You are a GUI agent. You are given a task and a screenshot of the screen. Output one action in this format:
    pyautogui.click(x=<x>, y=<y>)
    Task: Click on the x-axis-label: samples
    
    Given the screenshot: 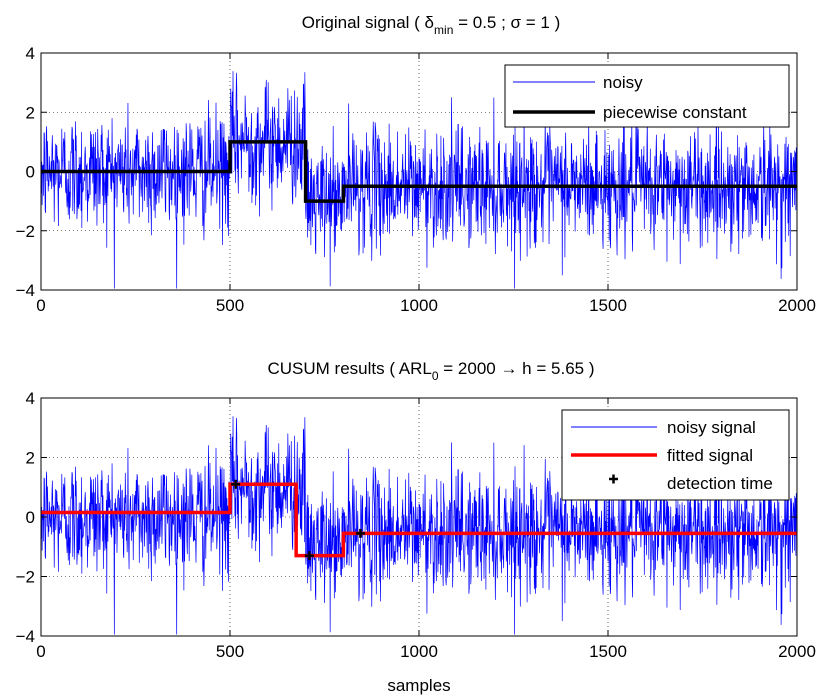 What is the action you would take?
    pyautogui.click(x=418, y=685)
    